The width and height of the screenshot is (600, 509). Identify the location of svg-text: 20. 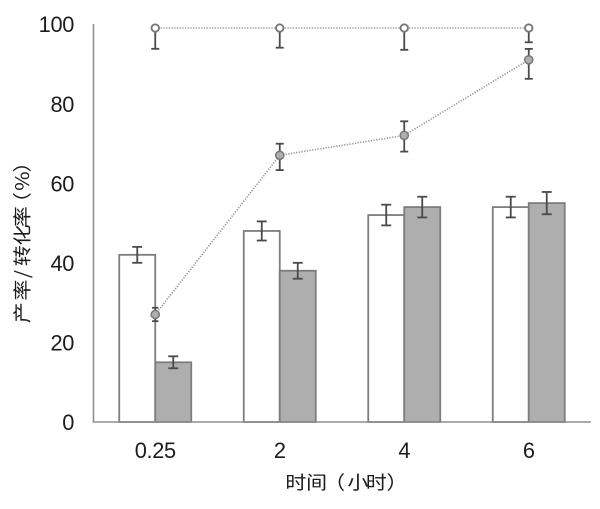
(62, 343).